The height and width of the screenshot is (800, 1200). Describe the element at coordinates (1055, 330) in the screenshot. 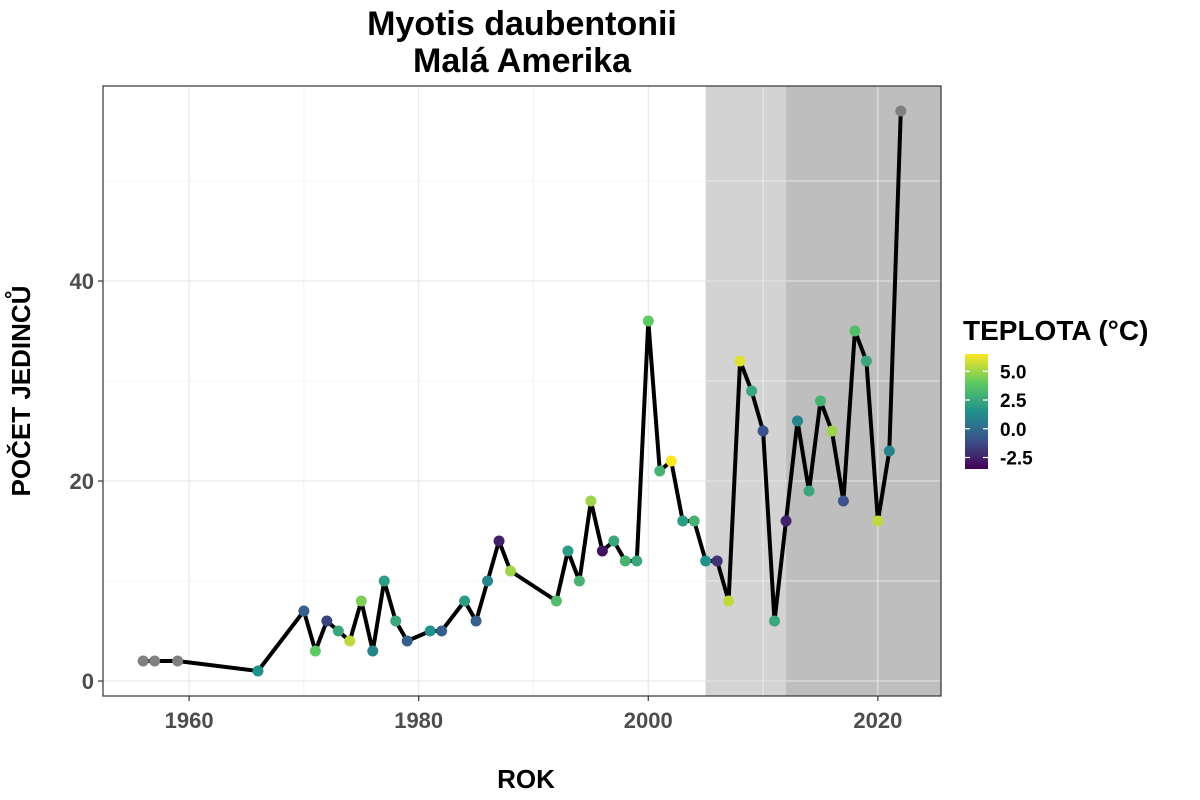

I see `legend-title: TEPLOTA (°C)` at that location.